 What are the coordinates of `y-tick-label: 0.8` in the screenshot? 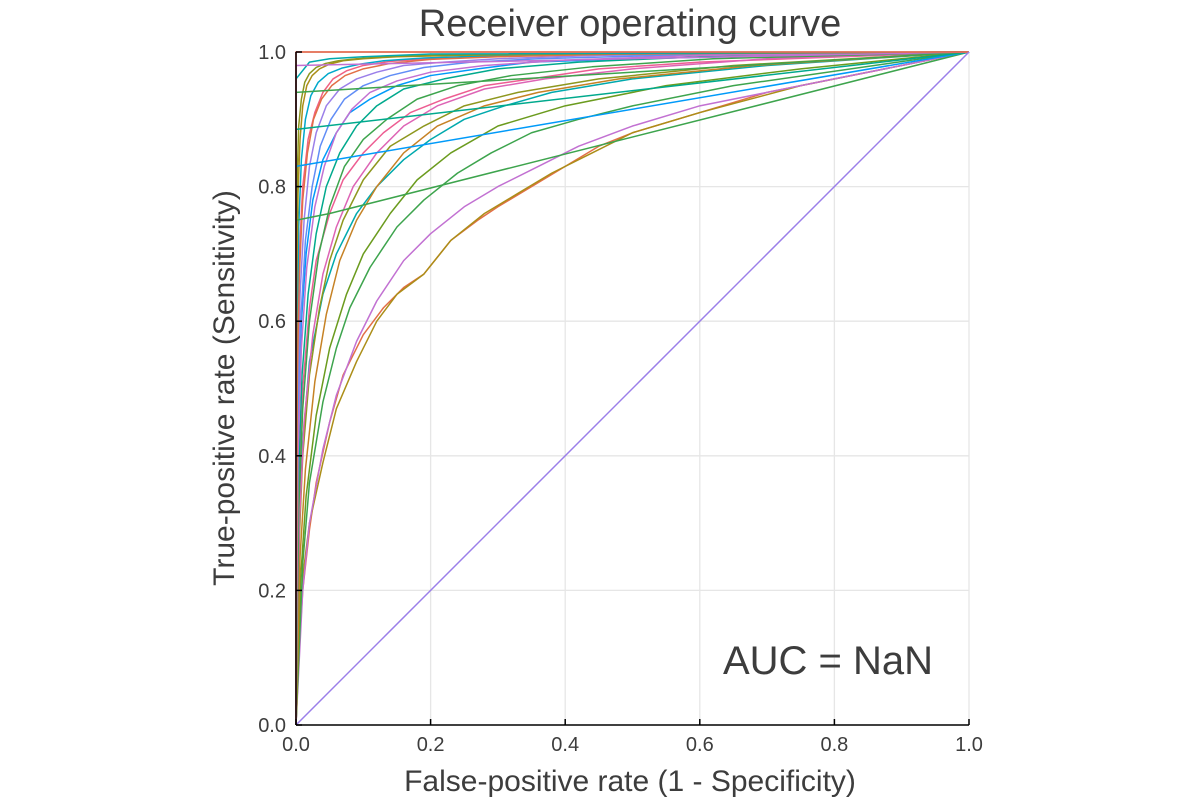 It's located at (272, 188).